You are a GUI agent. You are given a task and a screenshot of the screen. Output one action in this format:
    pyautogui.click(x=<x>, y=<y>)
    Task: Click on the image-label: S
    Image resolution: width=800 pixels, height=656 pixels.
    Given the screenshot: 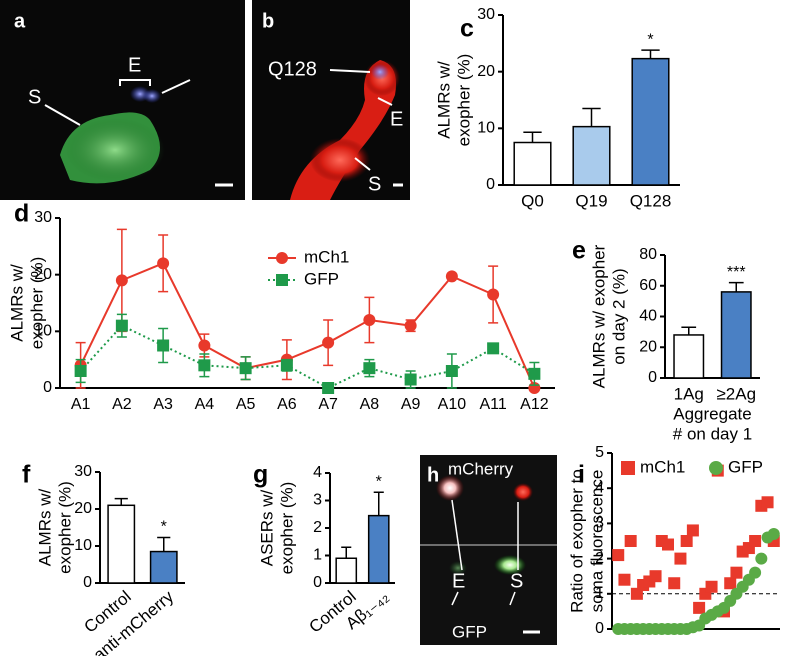 What is the action you would take?
    pyautogui.click(x=516, y=581)
    